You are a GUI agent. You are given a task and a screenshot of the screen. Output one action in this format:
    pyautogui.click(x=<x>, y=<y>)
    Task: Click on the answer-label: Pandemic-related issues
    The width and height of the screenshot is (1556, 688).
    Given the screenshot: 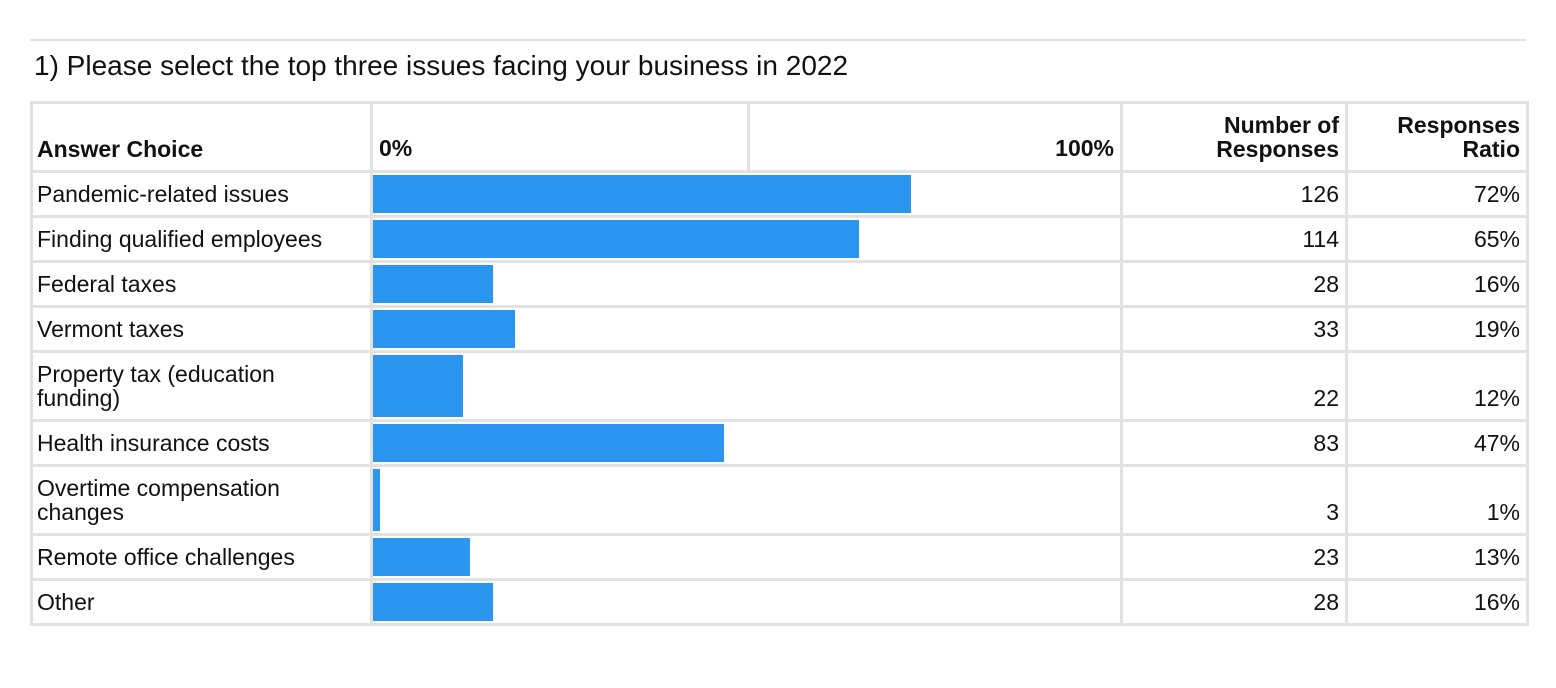 What is the action you would take?
    pyautogui.click(x=201, y=194)
    